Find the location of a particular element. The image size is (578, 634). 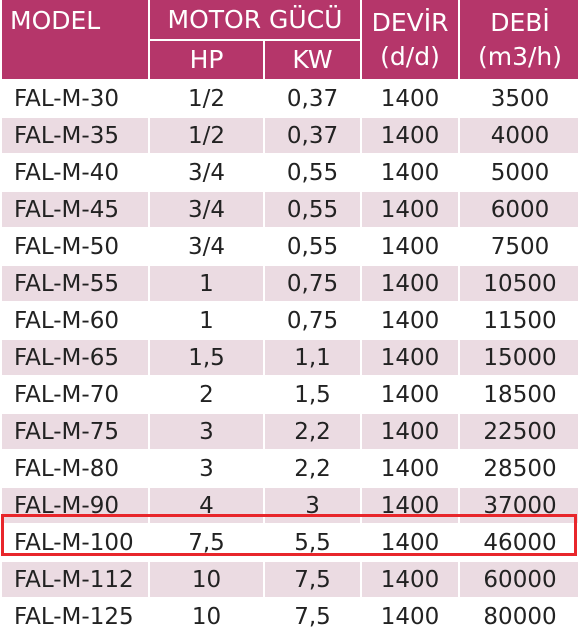

cell-debi: 6000 is located at coordinates (519, 208).